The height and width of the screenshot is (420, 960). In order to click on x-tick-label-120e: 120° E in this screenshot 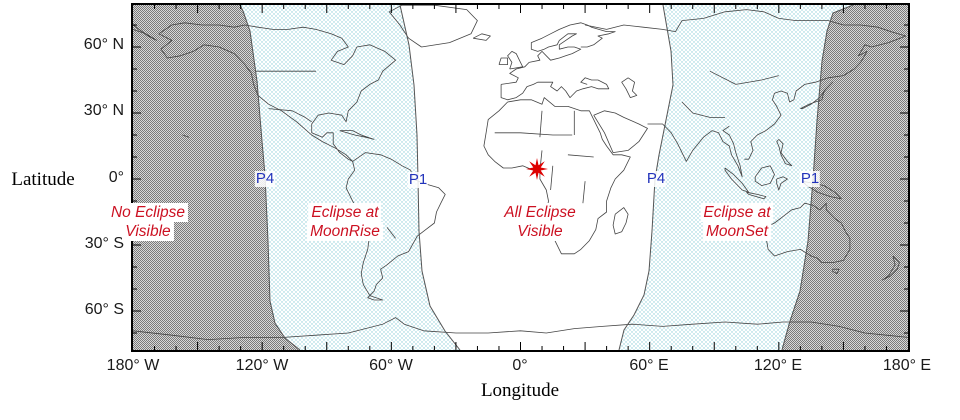, I will do `click(778, 365)`.